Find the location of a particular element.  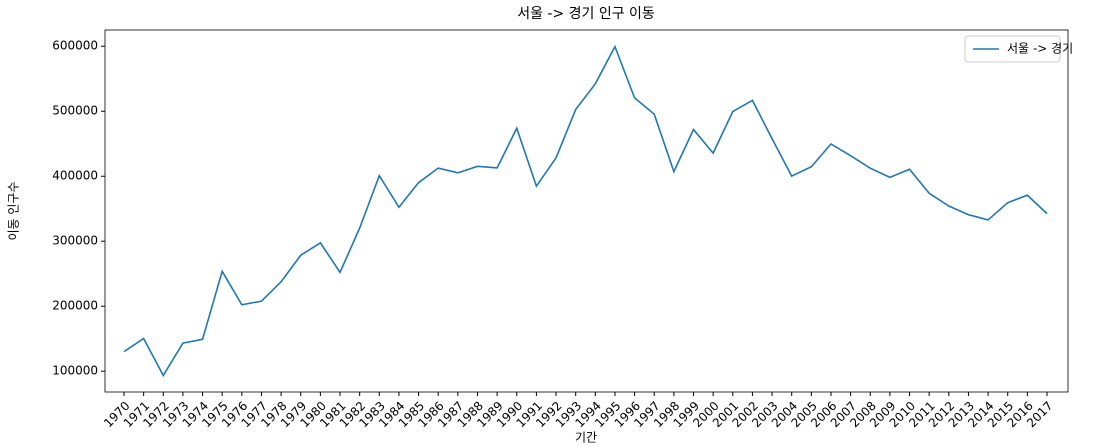

y-axis-label: 이동 인구수 is located at coordinates (14, 210).